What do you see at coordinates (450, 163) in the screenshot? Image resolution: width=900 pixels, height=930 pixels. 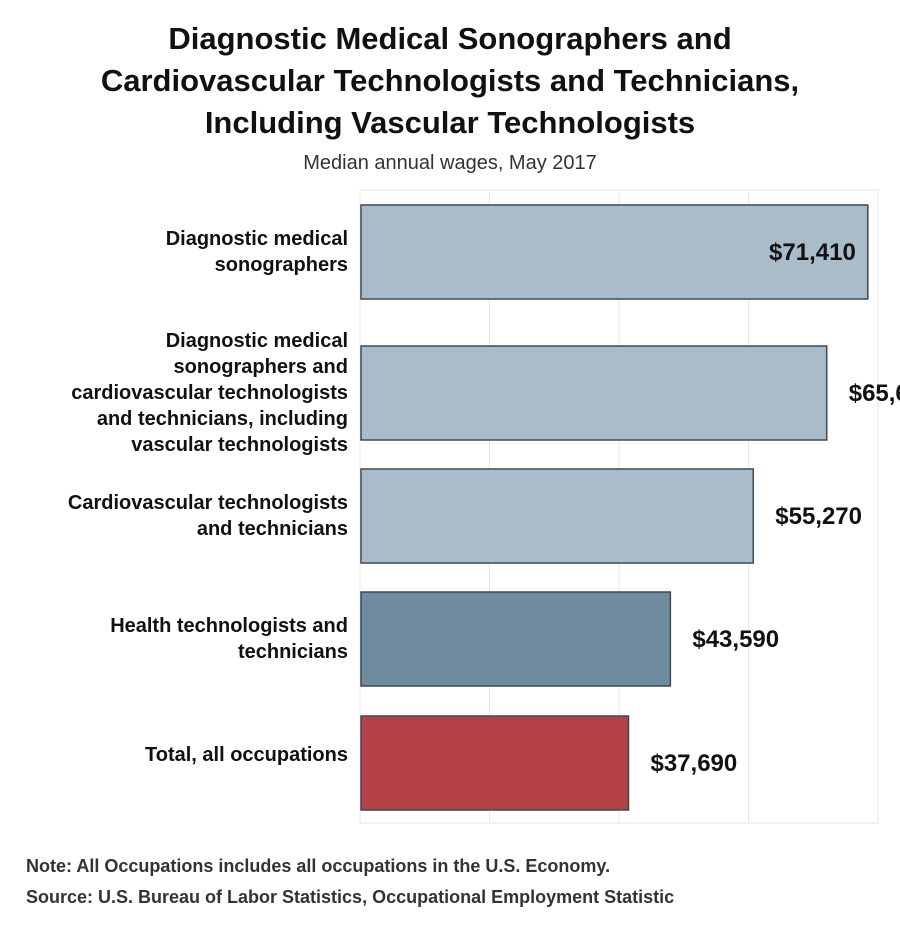 I see `chart-subtitle: Median annual wages, May 2017` at bounding box center [450, 163].